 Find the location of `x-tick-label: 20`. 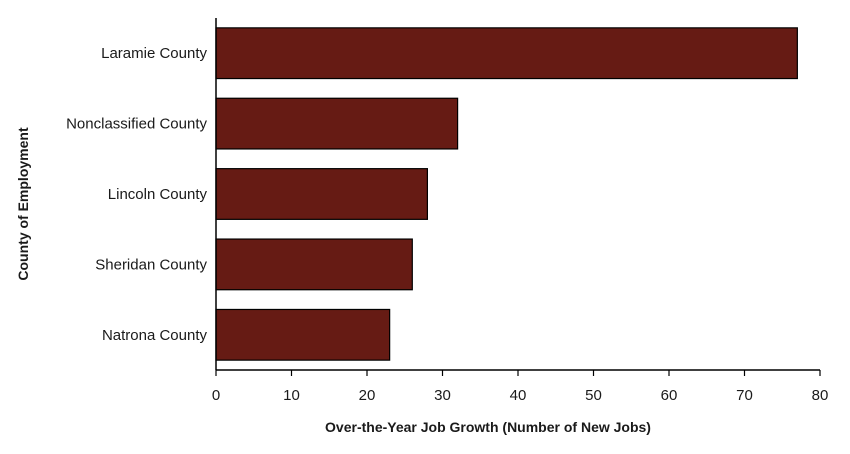

x-tick-label: 20 is located at coordinates (367, 395).